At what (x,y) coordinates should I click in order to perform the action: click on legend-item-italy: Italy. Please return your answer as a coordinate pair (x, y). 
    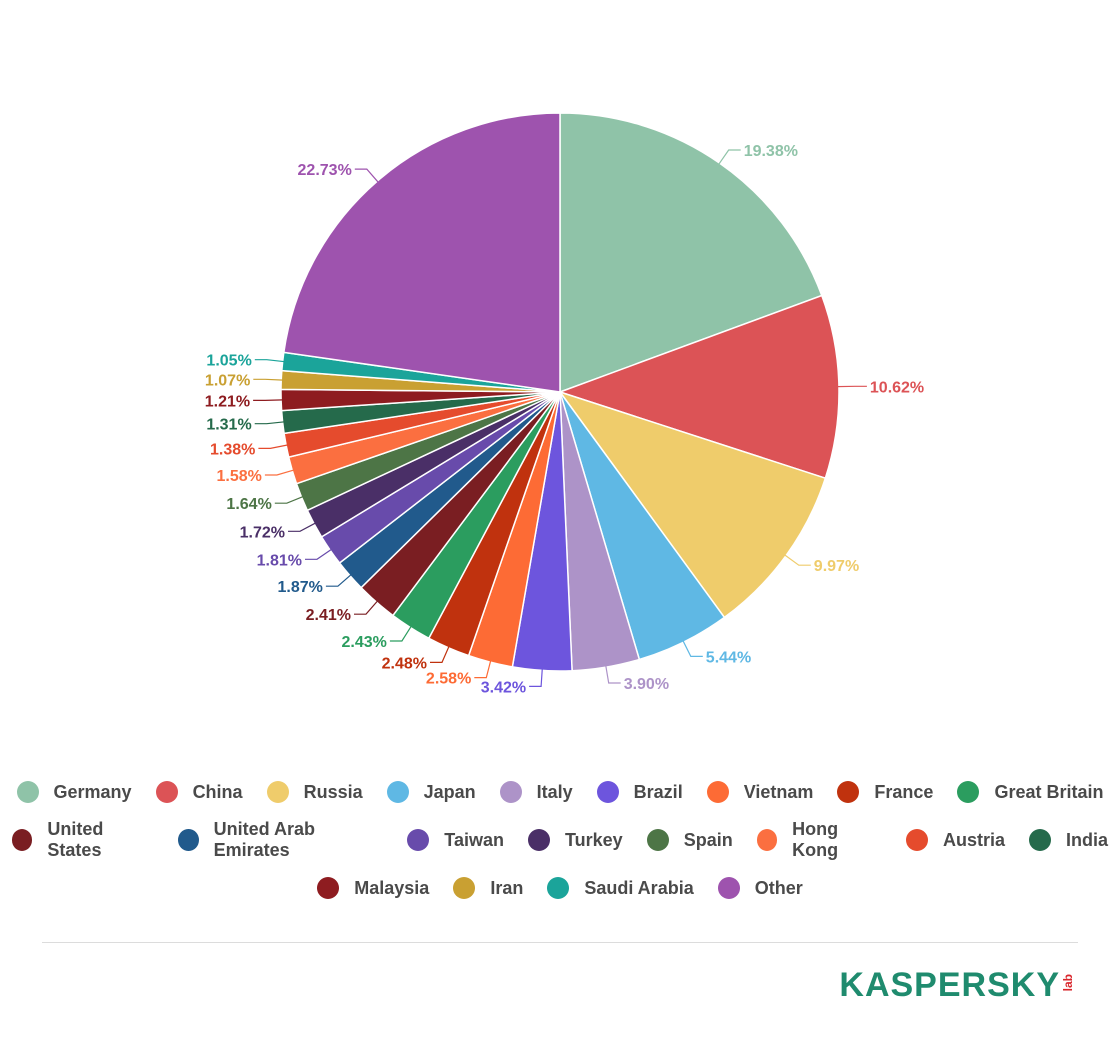
    Looking at the image, I should click on (536, 792).